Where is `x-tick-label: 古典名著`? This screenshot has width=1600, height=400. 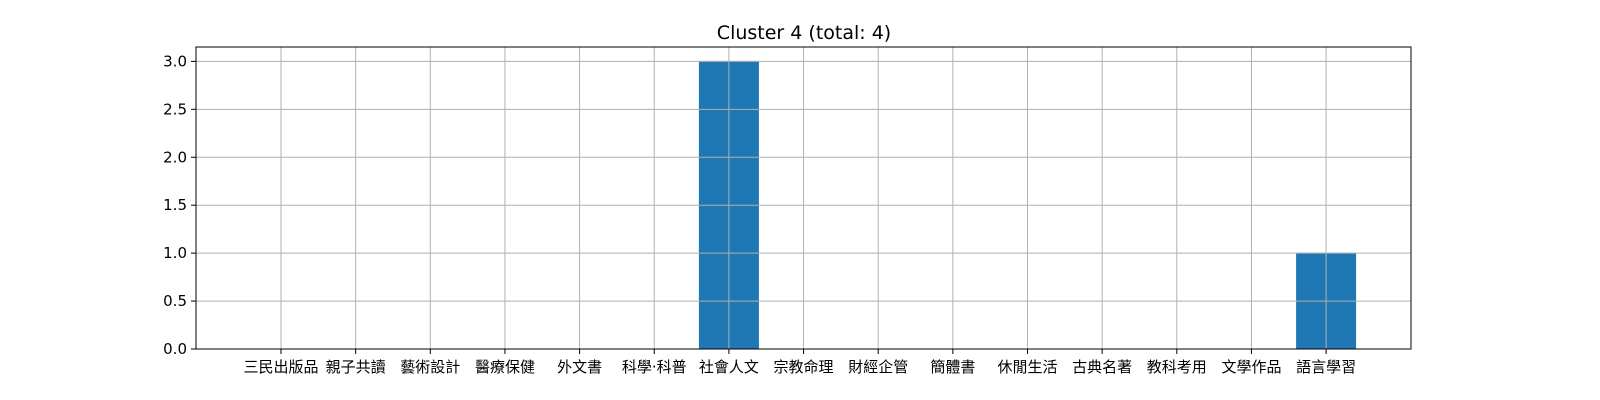 x-tick-label: 古典名著 is located at coordinates (1102, 367).